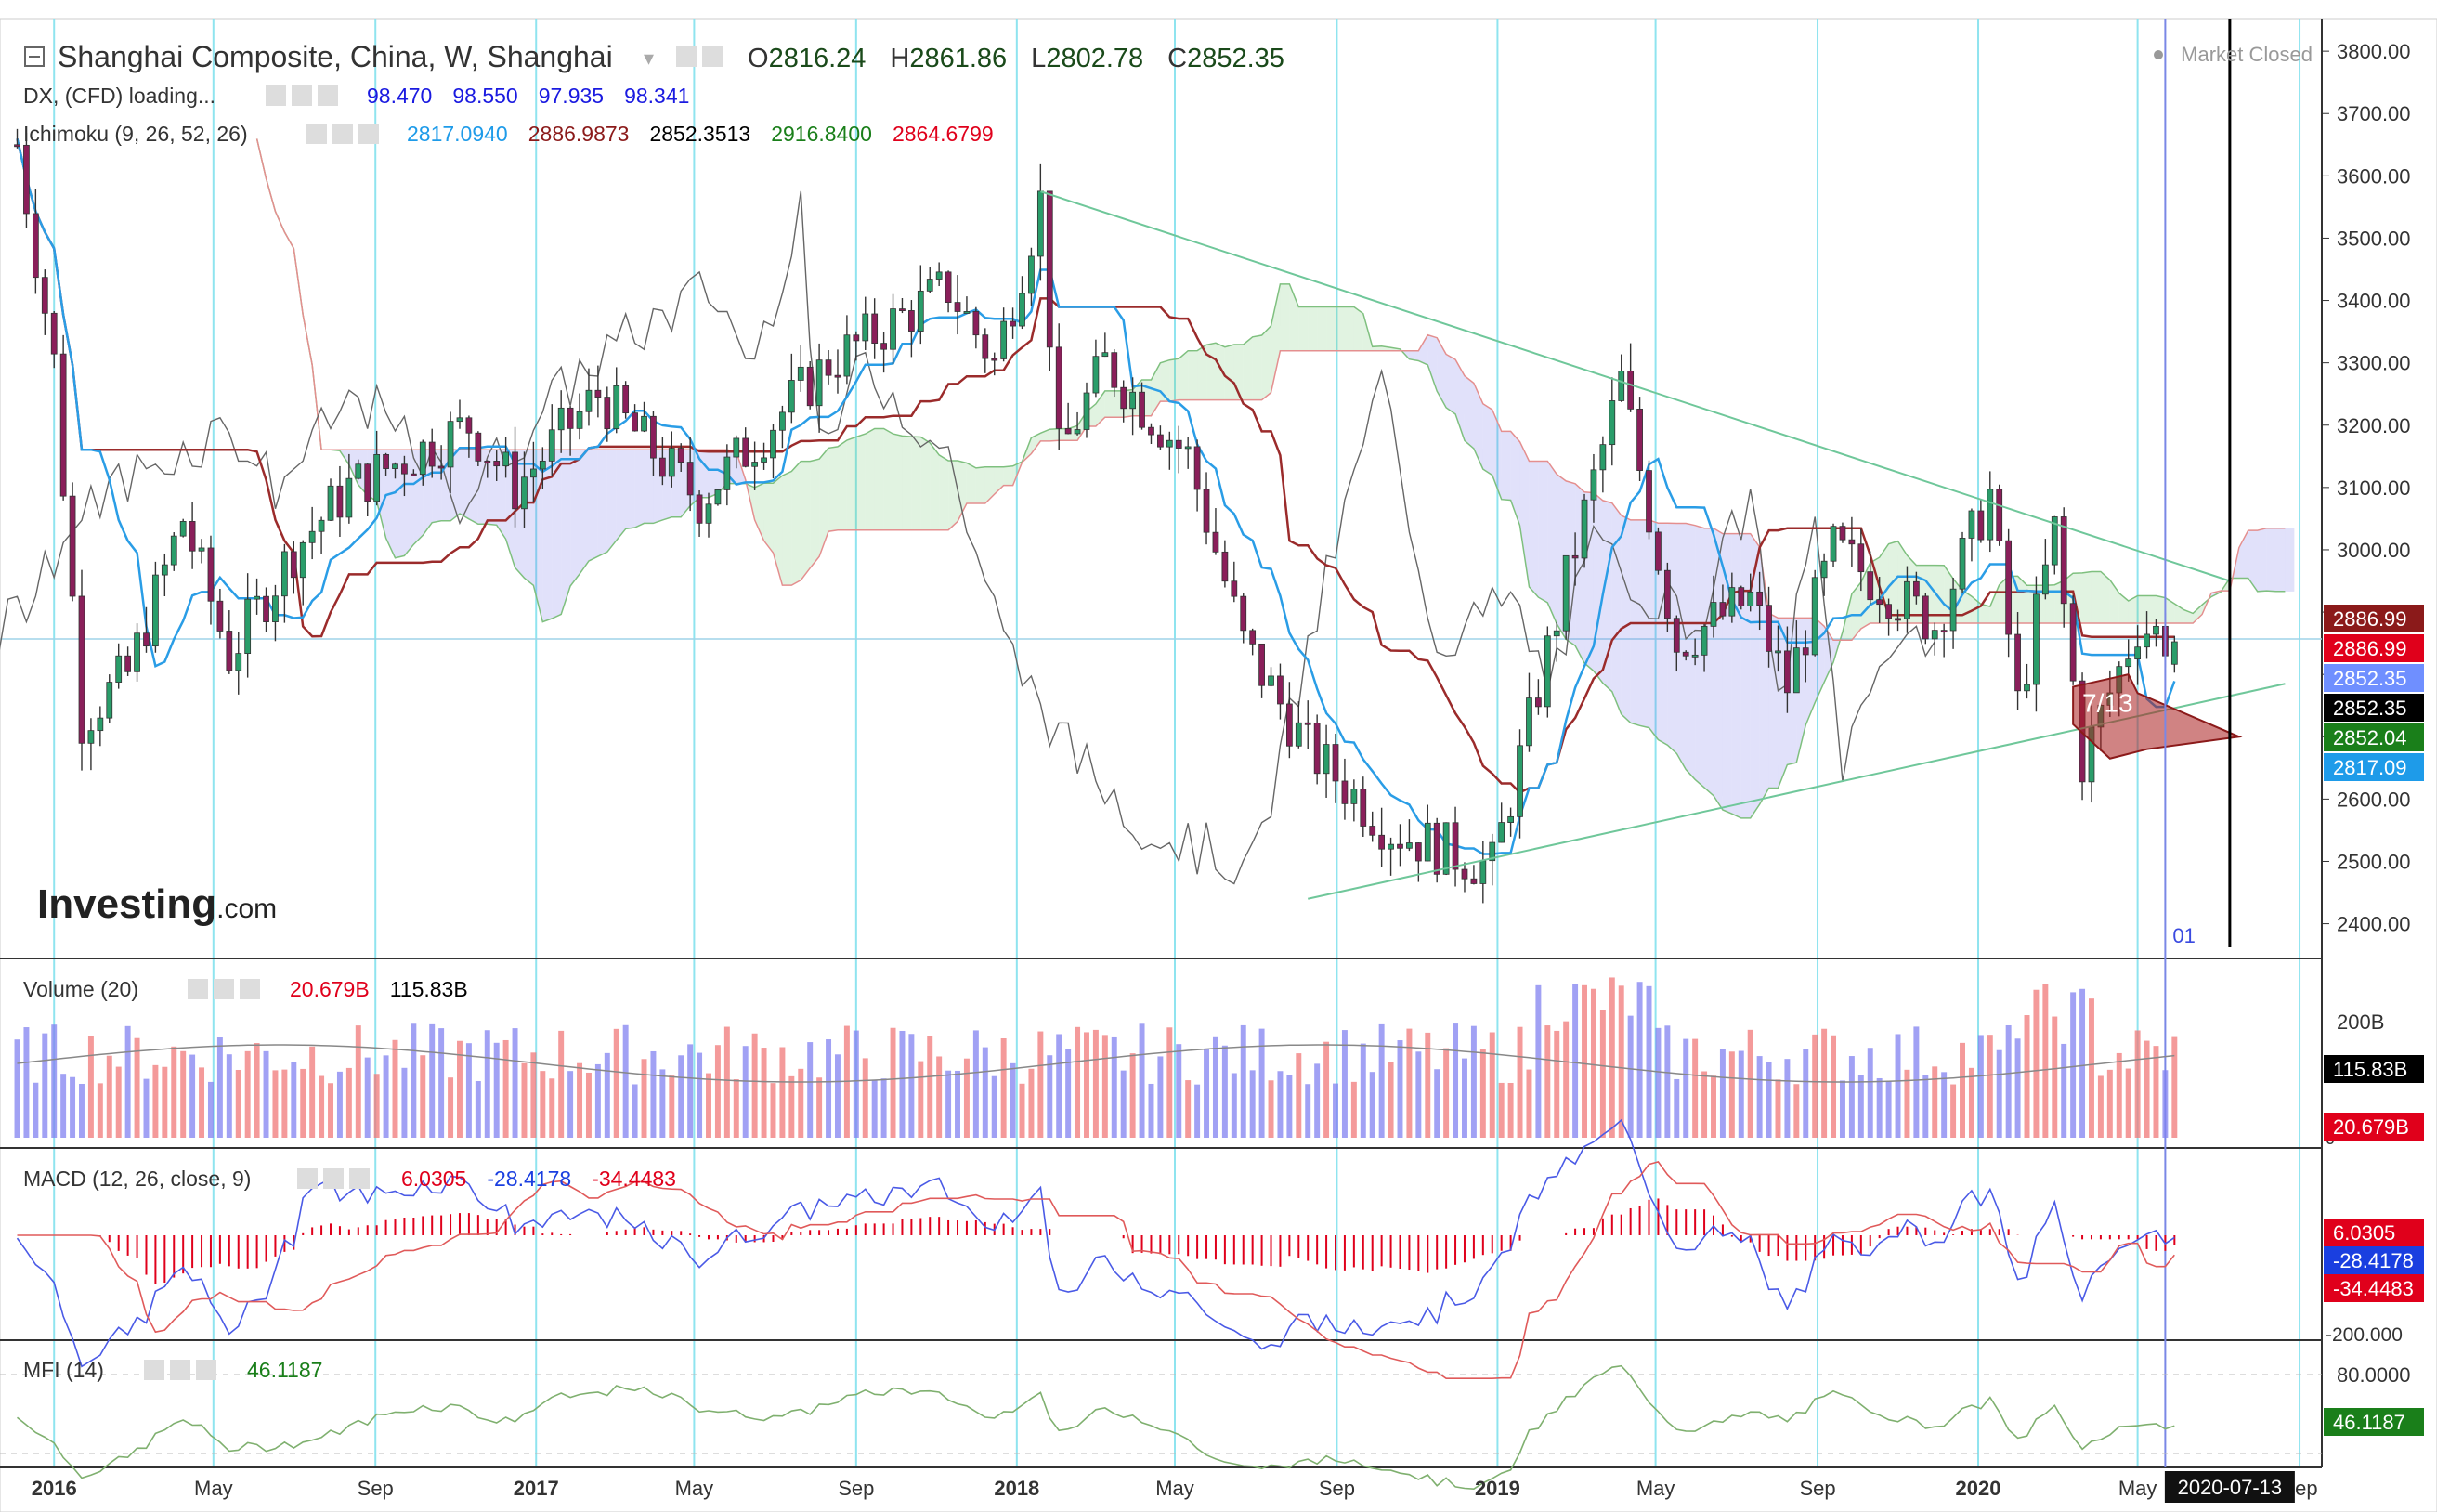  What do you see at coordinates (2374, 1288) in the screenshot?
I see `macd-badge: -34.4483` at bounding box center [2374, 1288].